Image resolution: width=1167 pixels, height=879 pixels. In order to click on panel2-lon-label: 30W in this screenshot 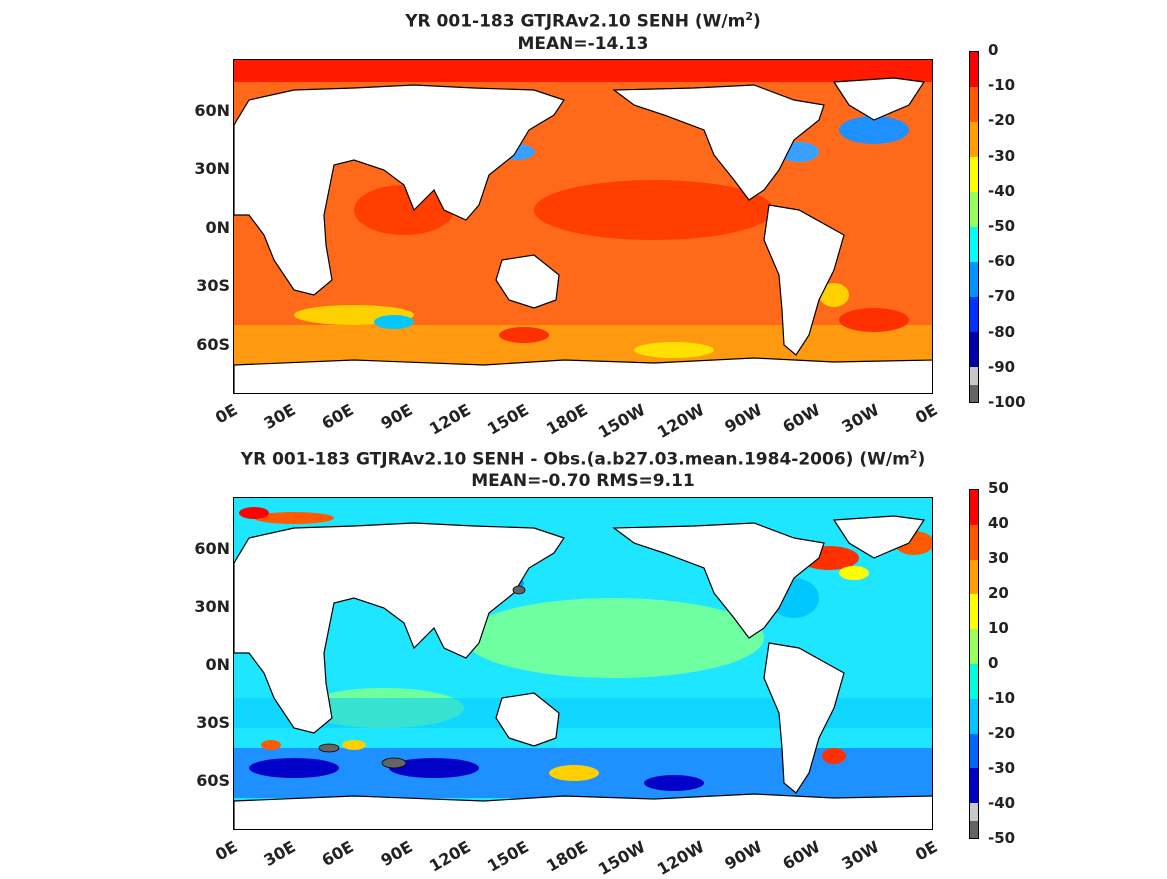, I will do `click(860, 855)`.